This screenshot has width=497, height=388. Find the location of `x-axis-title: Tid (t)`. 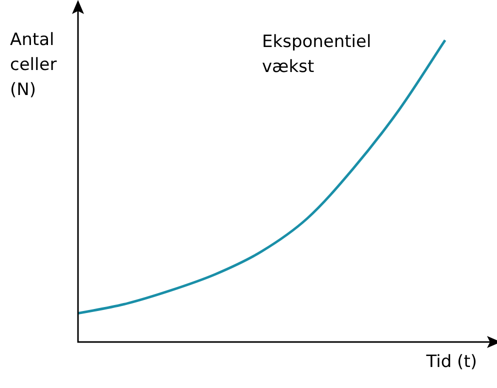

x-axis-title: Tid (t) is located at coordinates (451, 362).